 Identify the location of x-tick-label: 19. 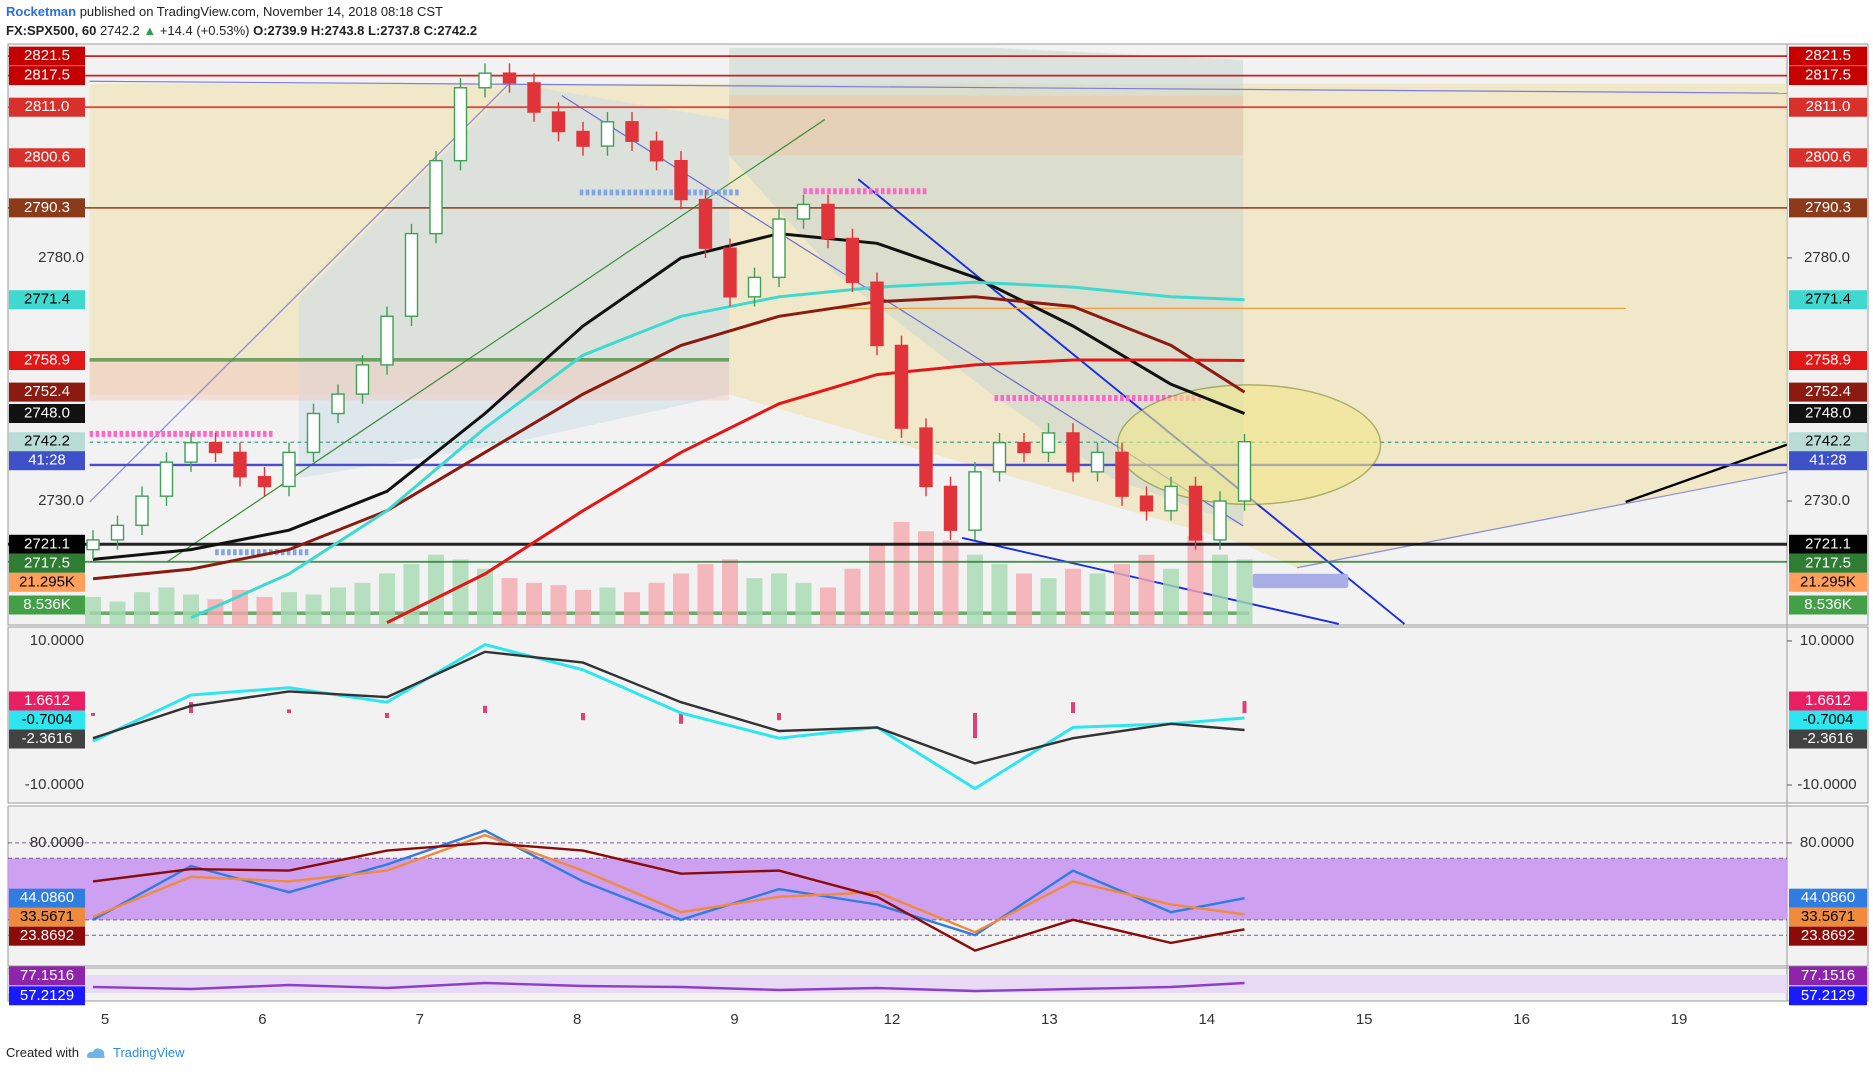
(1679, 1019).